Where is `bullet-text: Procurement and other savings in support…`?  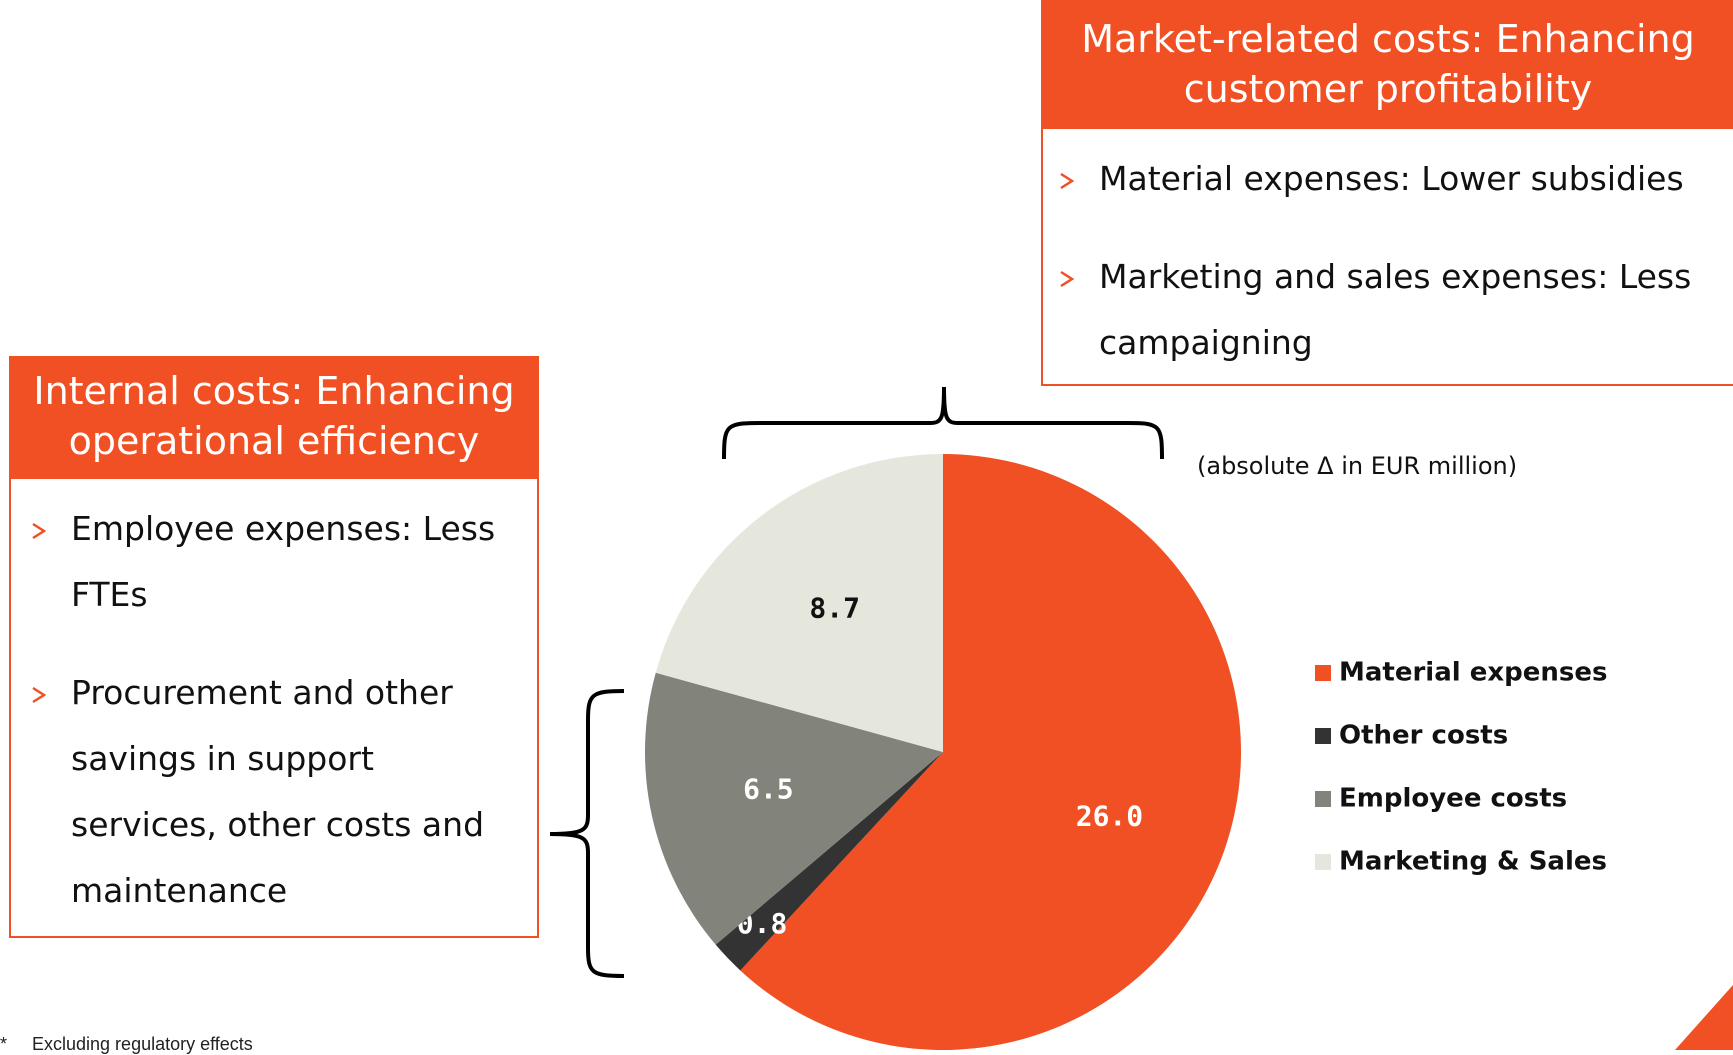 bullet-text: Procurement and other savings in support… is located at coordinates (278, 791).